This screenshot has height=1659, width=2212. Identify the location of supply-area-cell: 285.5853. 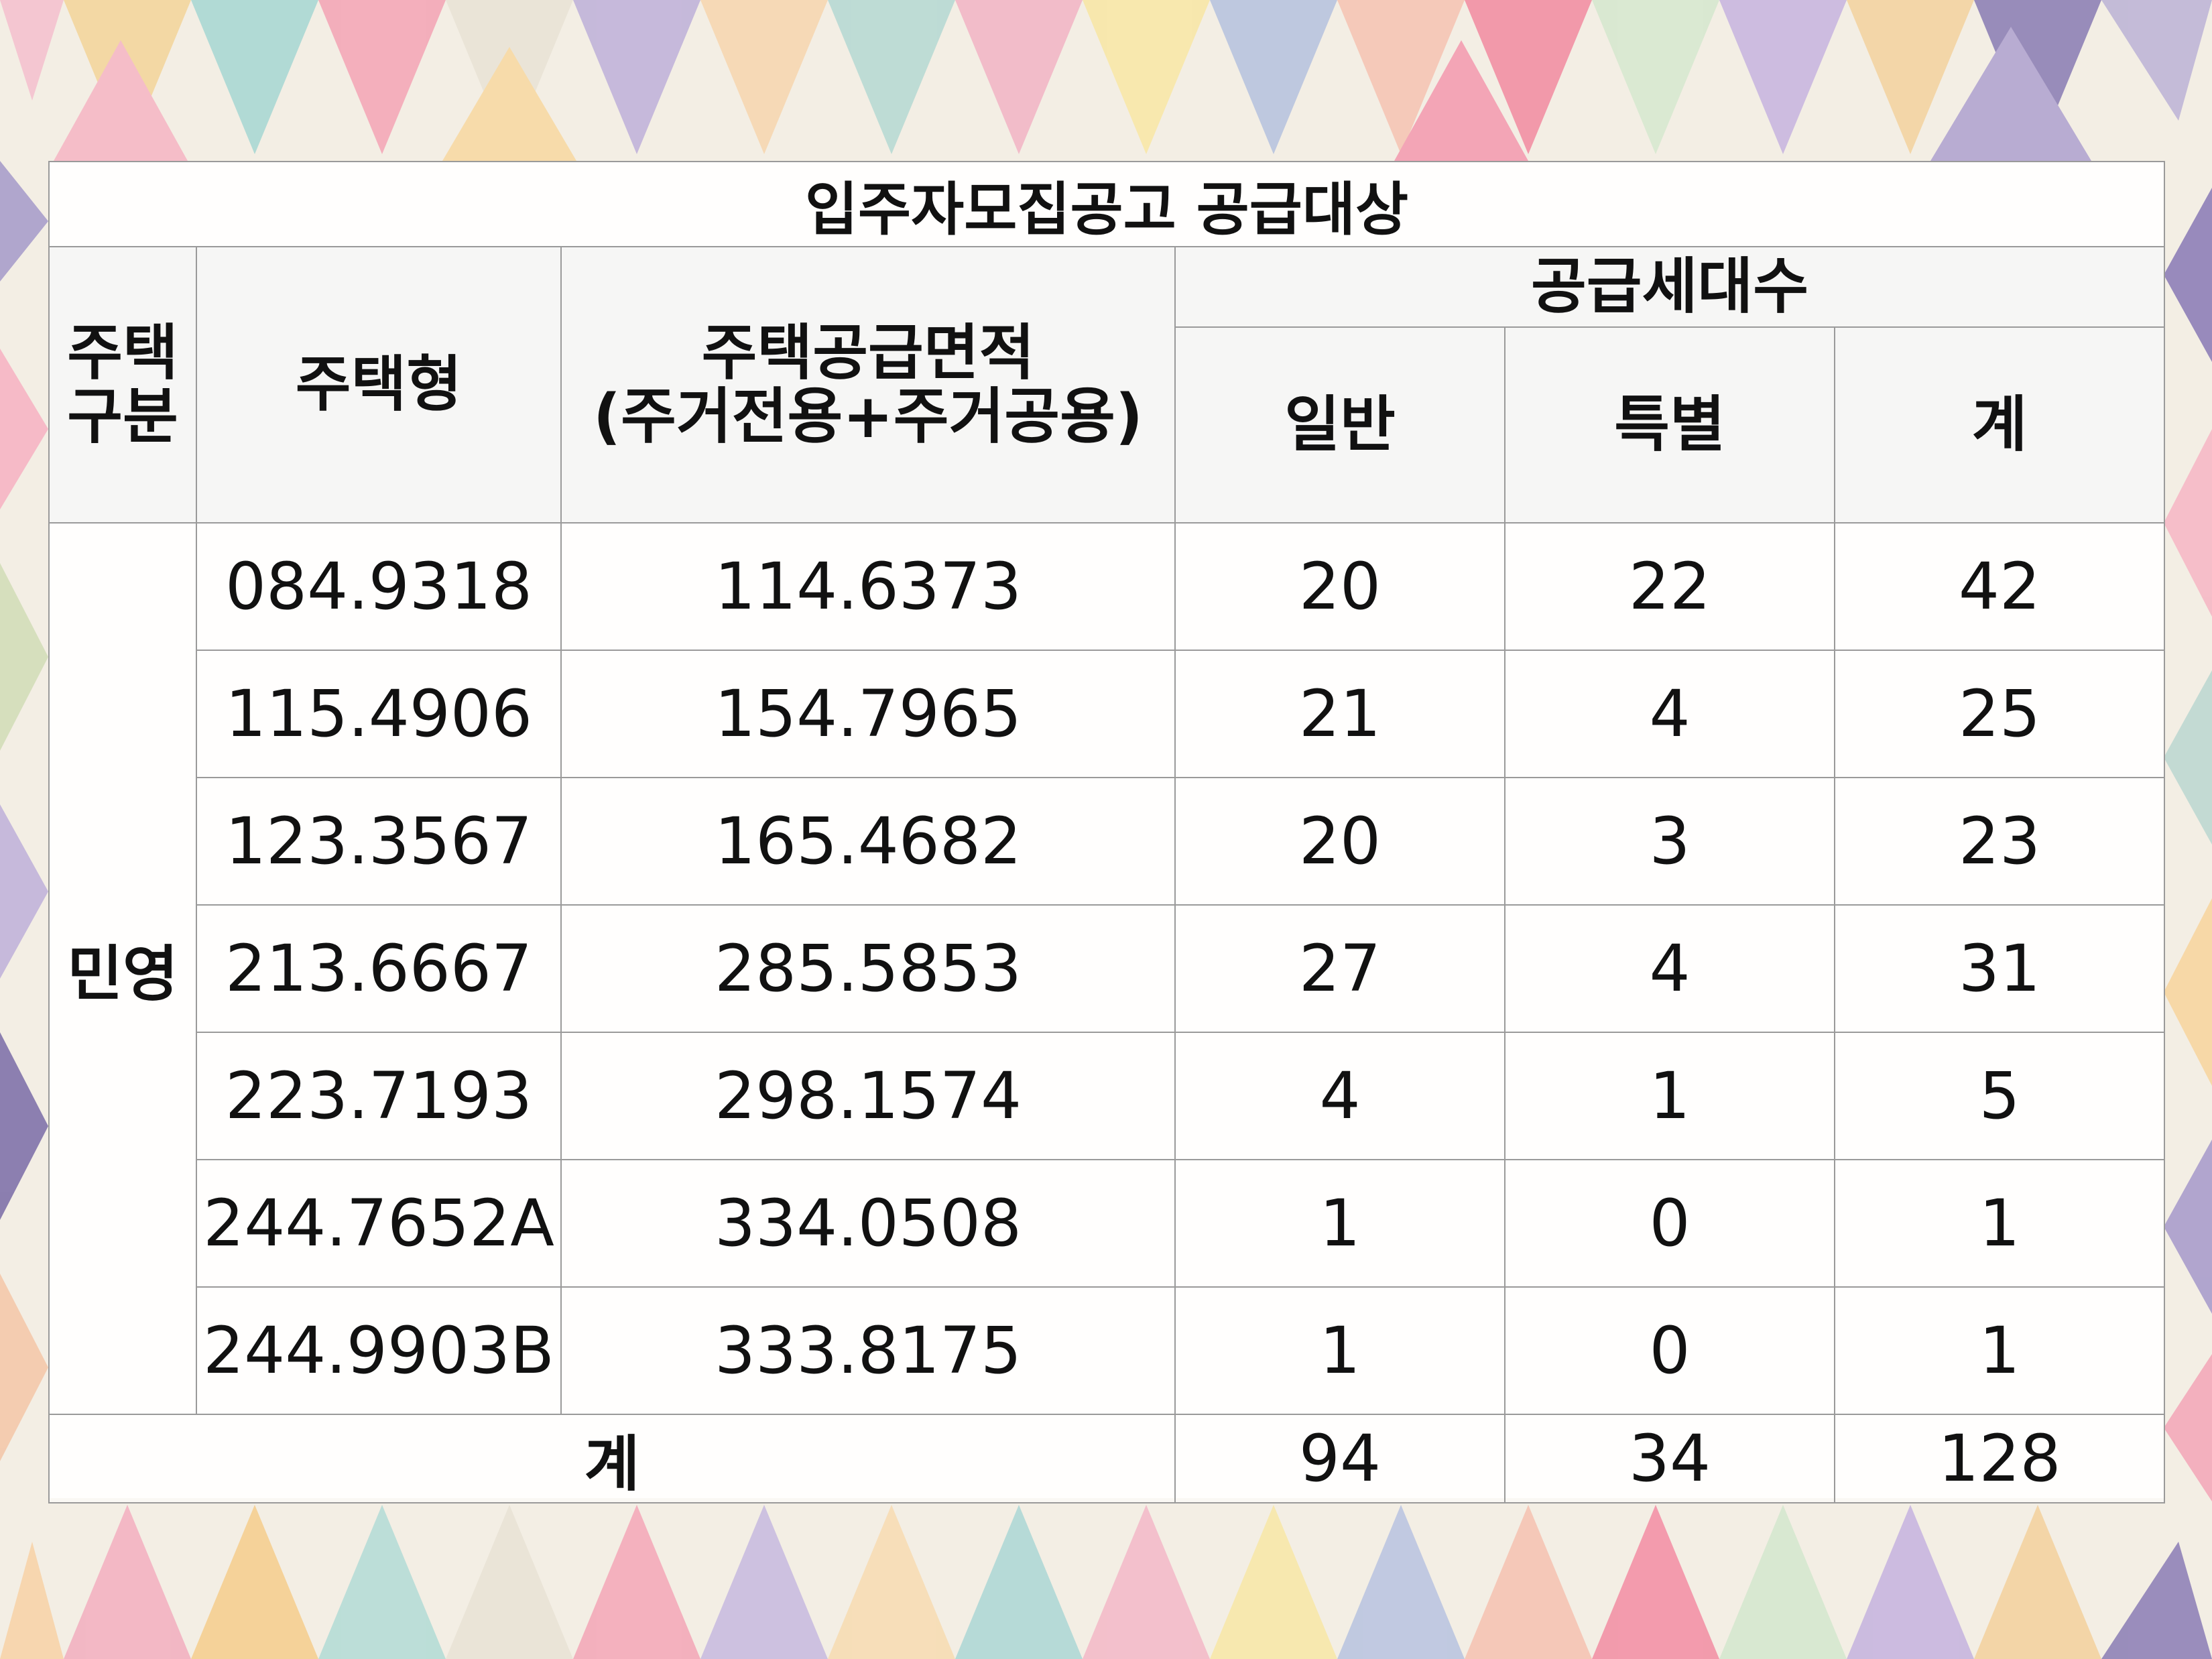
(868, 968).